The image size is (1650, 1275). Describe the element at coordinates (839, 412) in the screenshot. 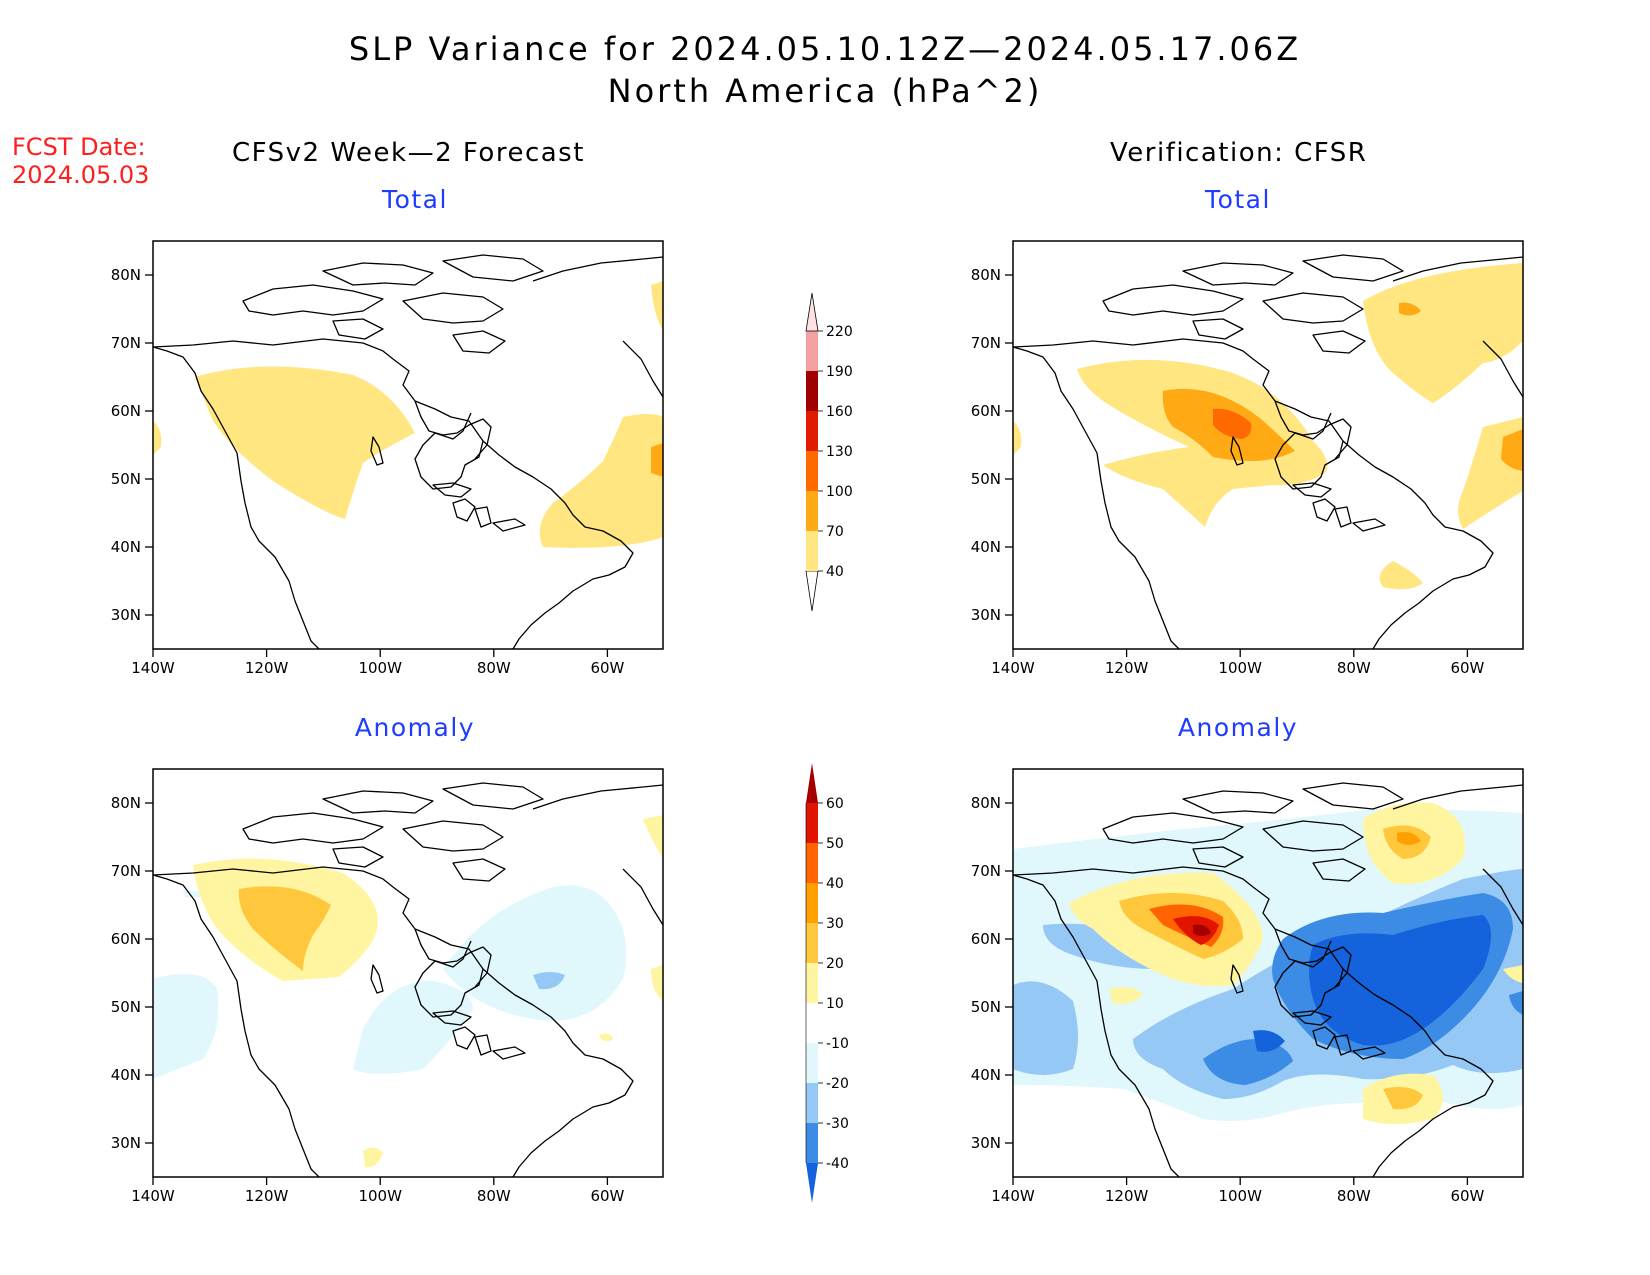

I see `colorbar-label: 160` at that location.